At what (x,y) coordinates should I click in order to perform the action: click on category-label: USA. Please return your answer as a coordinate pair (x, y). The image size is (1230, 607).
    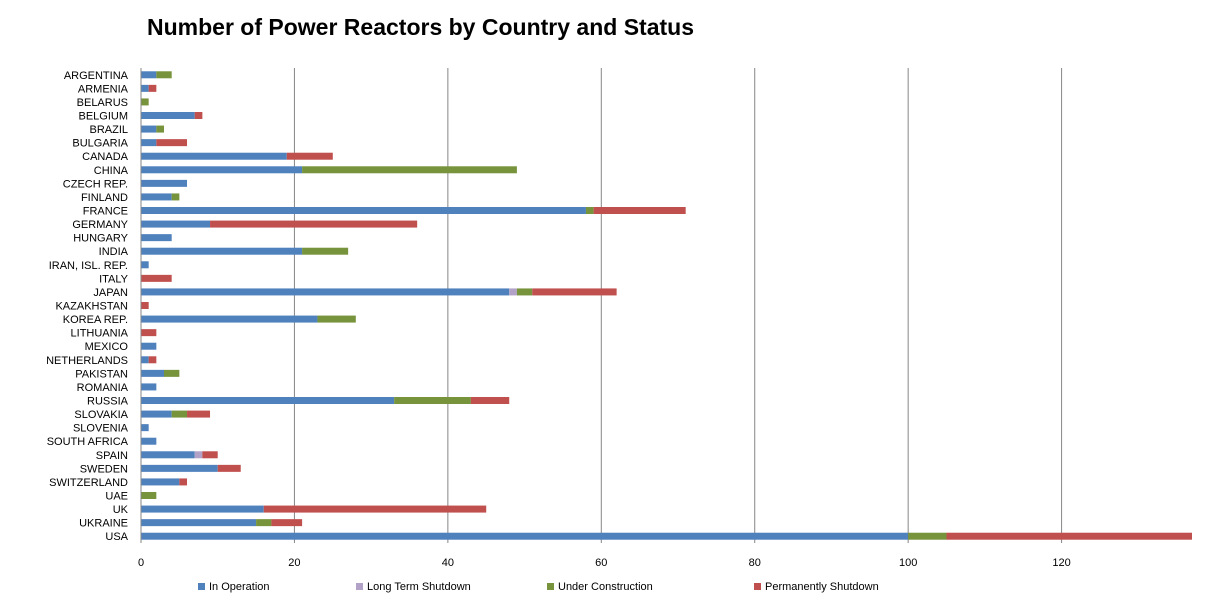
    Looking at the image, I should click on (116, 537).